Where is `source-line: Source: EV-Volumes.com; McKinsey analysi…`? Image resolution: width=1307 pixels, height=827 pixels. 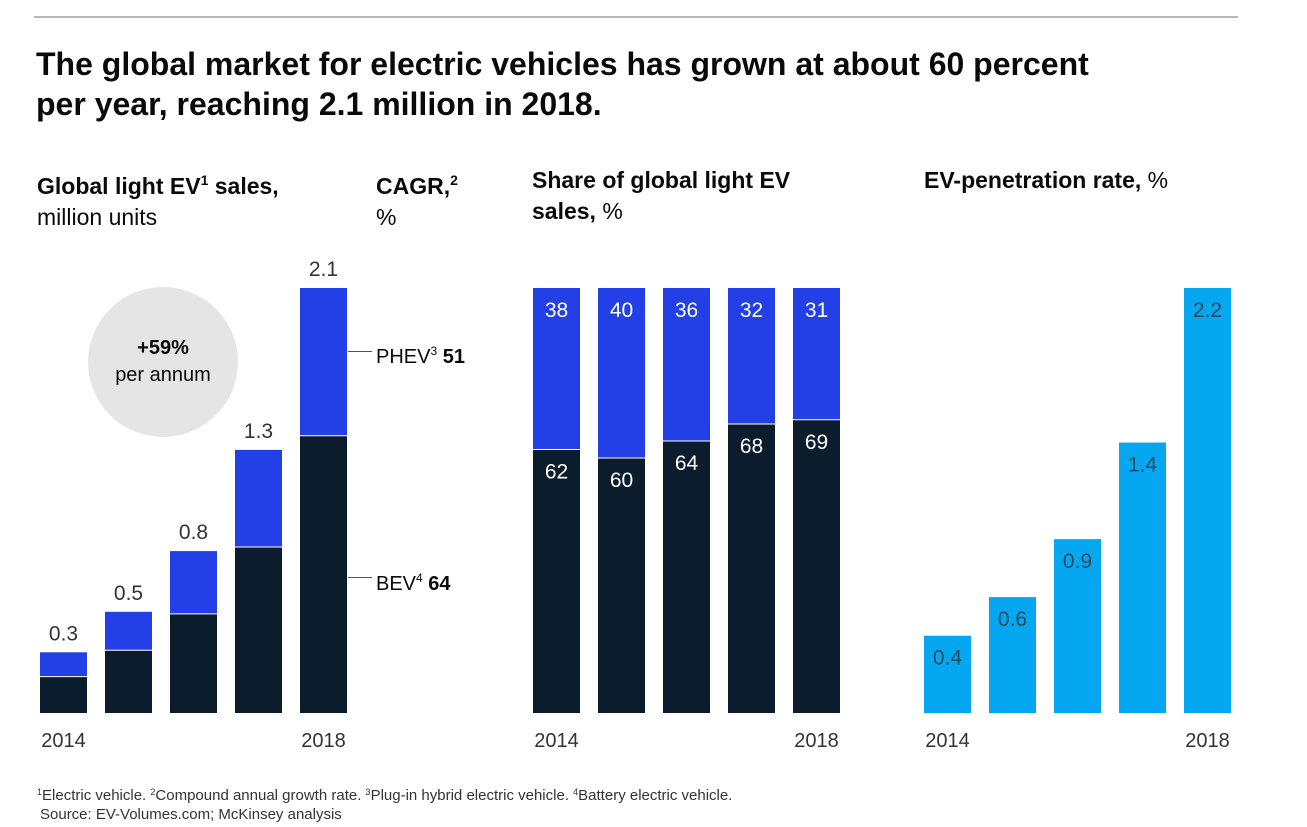 source-line: Source: EV-Volumes.com; McKinsey analysi… is located at coordinates (191, 814).